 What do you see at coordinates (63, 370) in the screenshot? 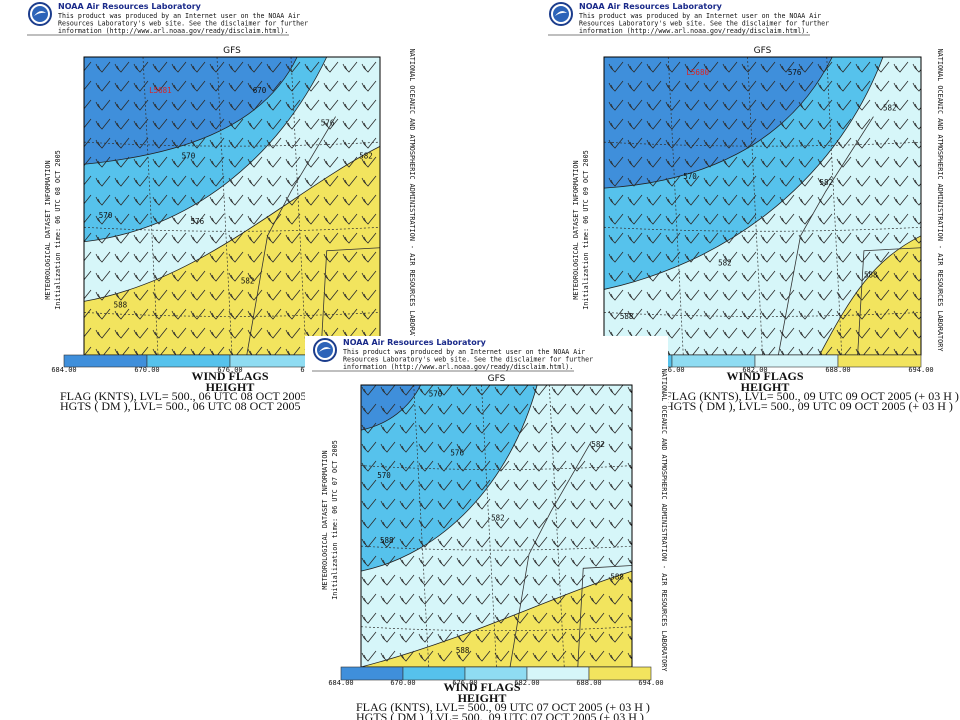
I see `colorbar-tick: 684.00` at bounding box center [63, 370].